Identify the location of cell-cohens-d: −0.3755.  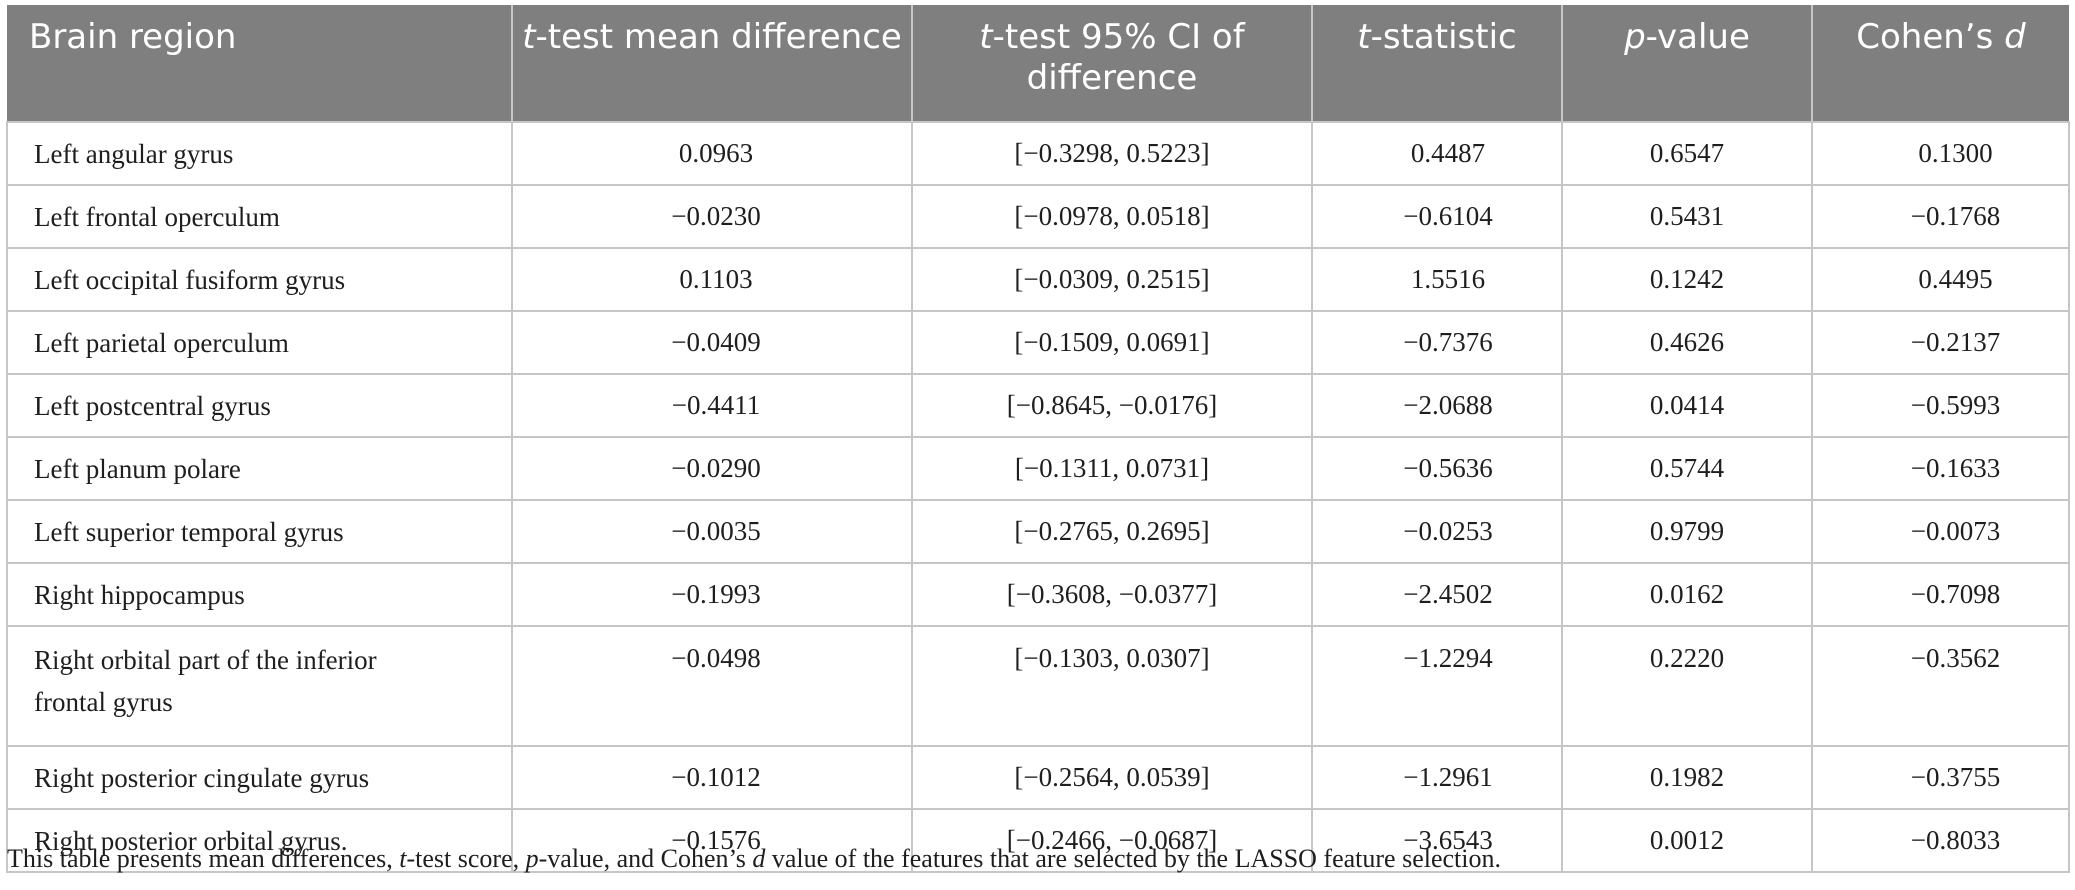
(1940, 777).